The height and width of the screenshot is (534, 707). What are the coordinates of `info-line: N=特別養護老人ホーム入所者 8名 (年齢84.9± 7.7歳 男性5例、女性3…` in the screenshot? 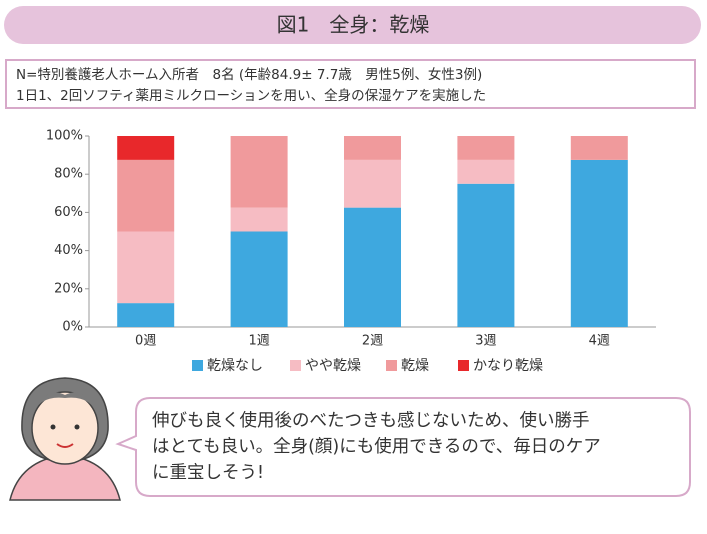 It's located at (249, 74).